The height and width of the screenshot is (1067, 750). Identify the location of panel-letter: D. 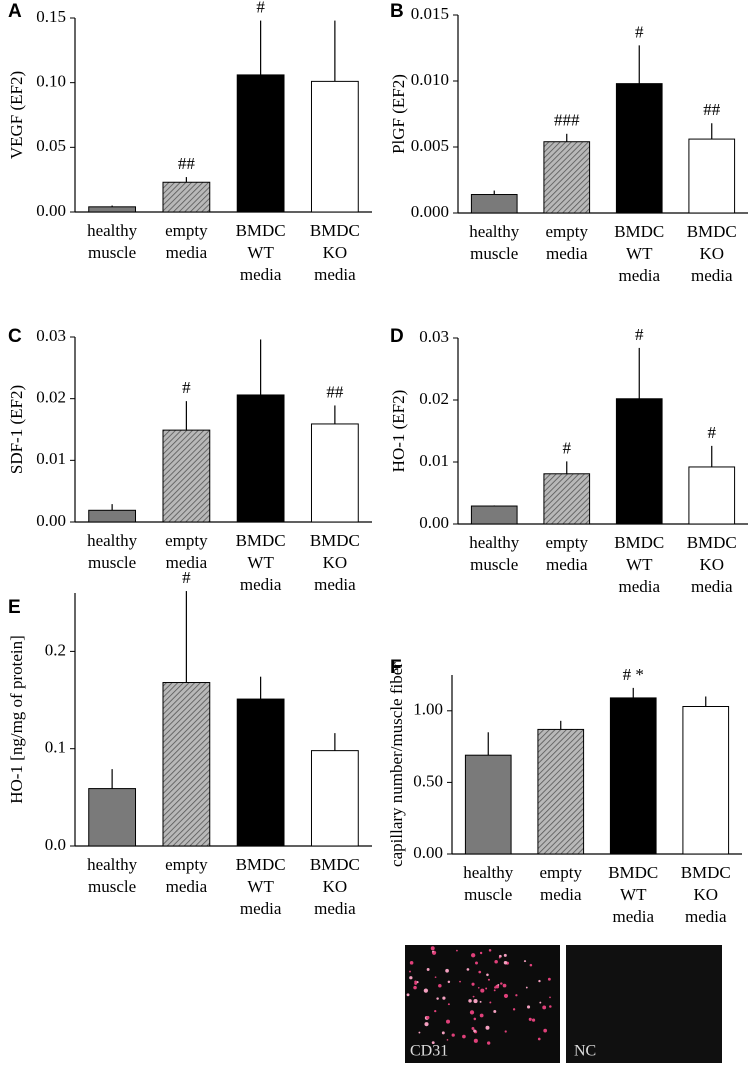
(397, 336).